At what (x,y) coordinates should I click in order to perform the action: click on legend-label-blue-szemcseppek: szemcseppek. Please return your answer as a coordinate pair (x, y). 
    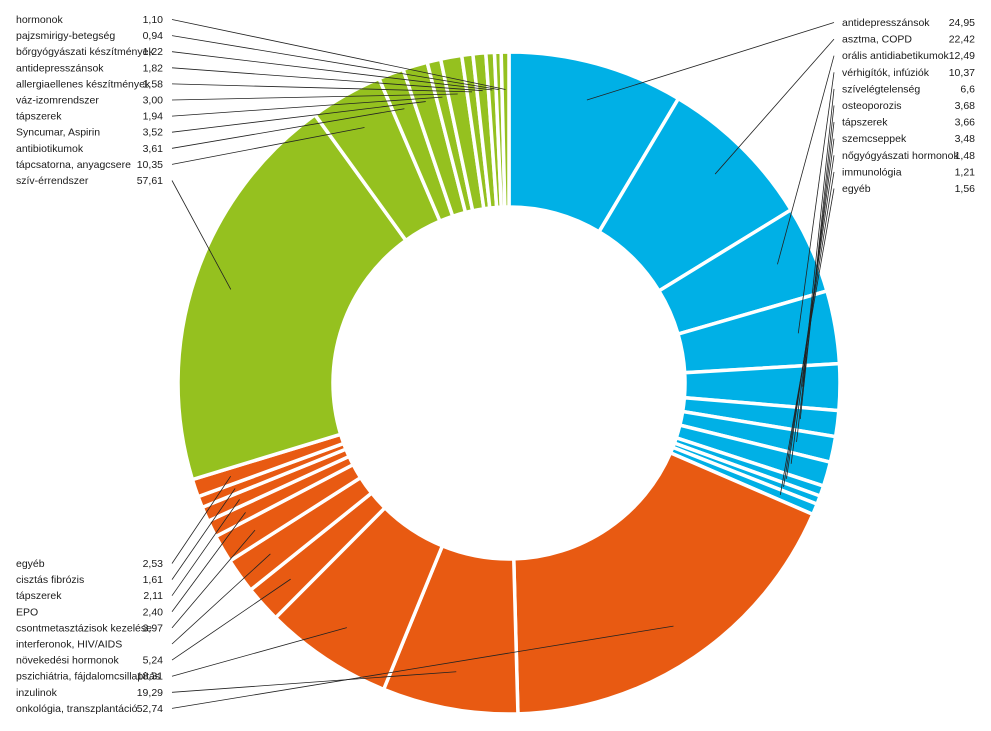
    Looking at the image, I should click on (874, 139).